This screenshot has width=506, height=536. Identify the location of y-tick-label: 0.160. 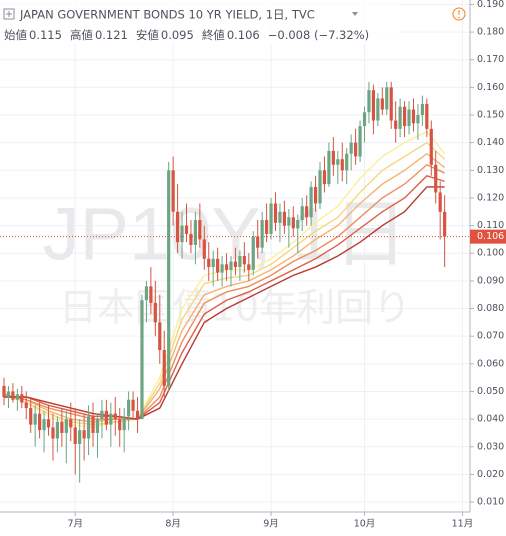
(490, 87).